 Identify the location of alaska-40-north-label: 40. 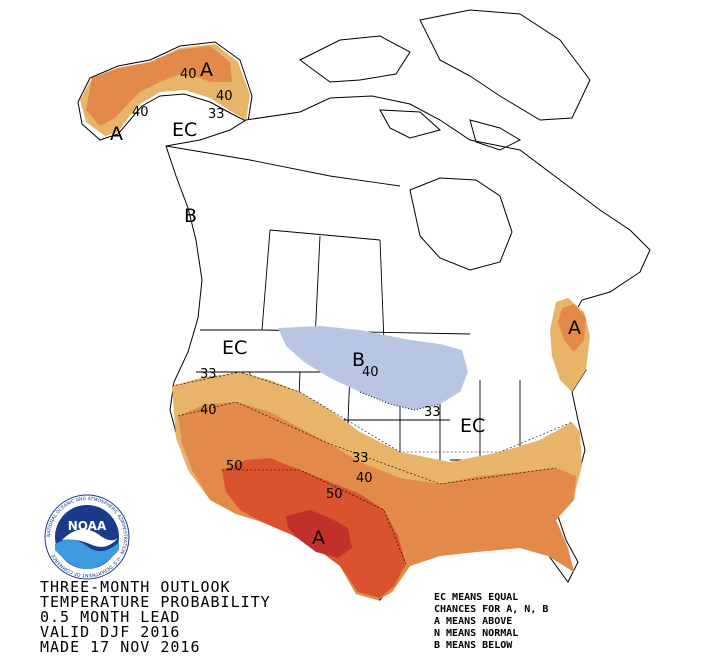
(188, 74).